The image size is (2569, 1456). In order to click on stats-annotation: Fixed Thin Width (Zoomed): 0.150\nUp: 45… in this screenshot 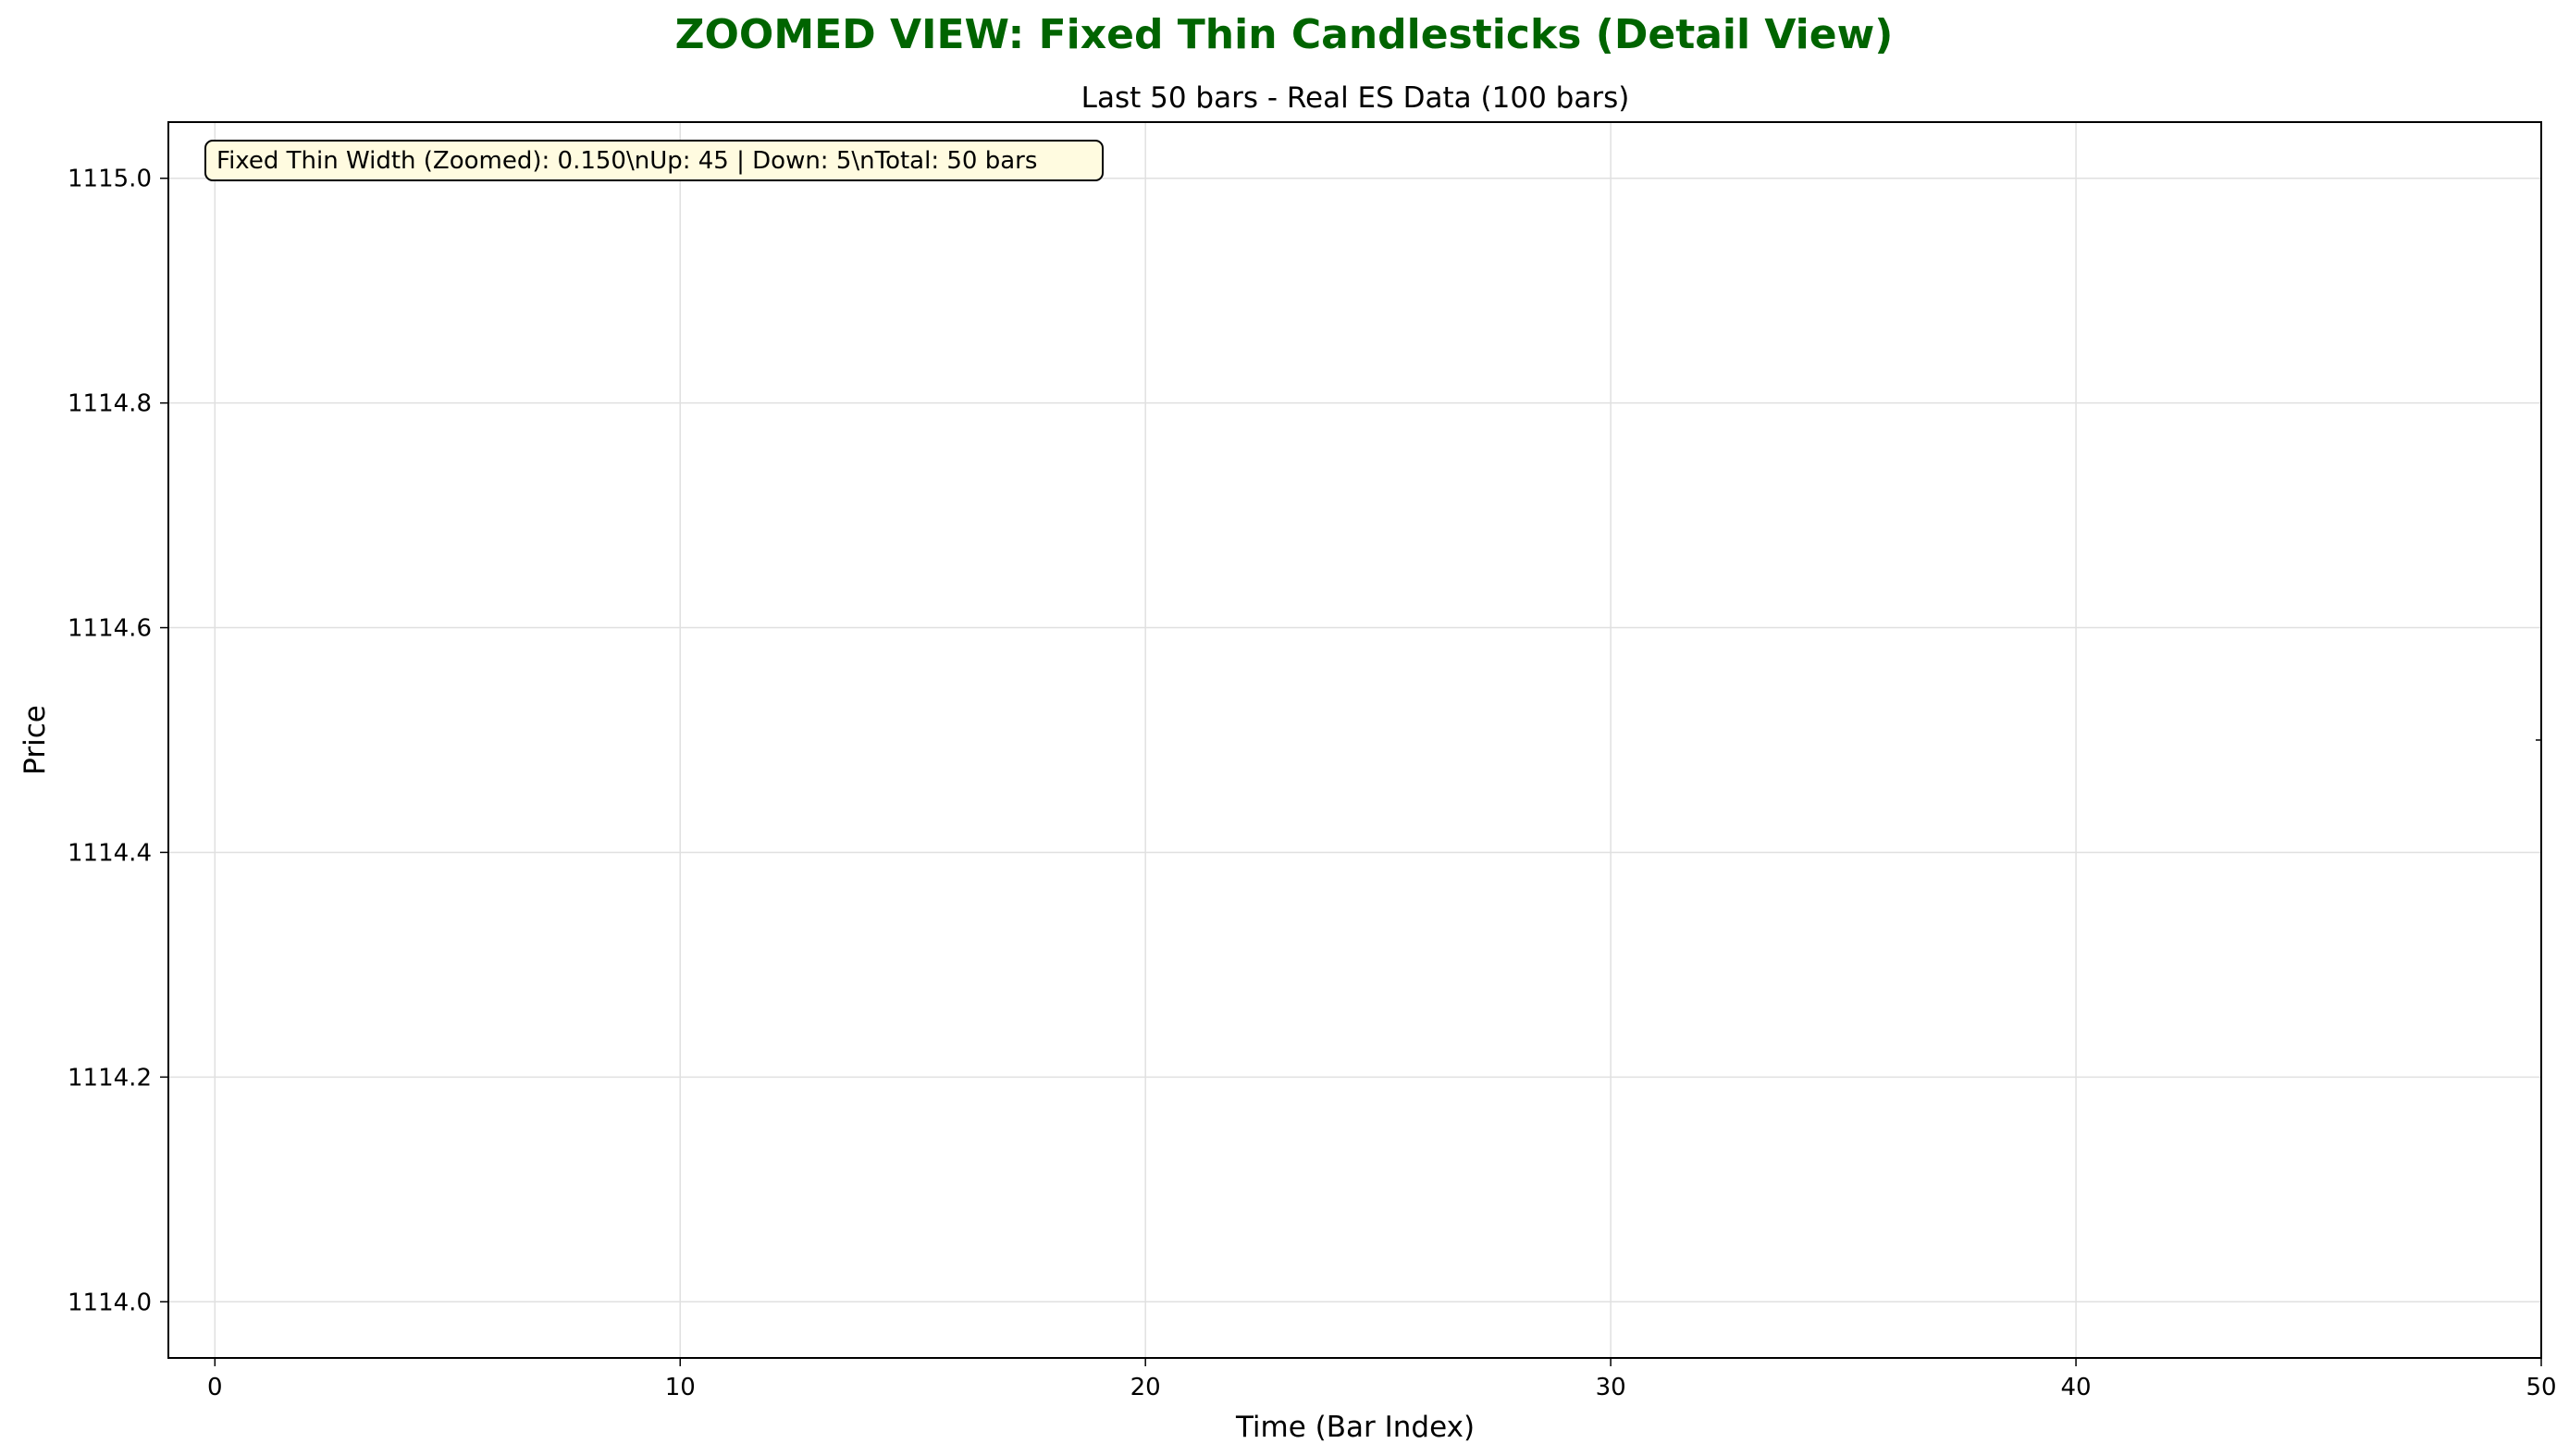, I will do `click(654, 160)`.